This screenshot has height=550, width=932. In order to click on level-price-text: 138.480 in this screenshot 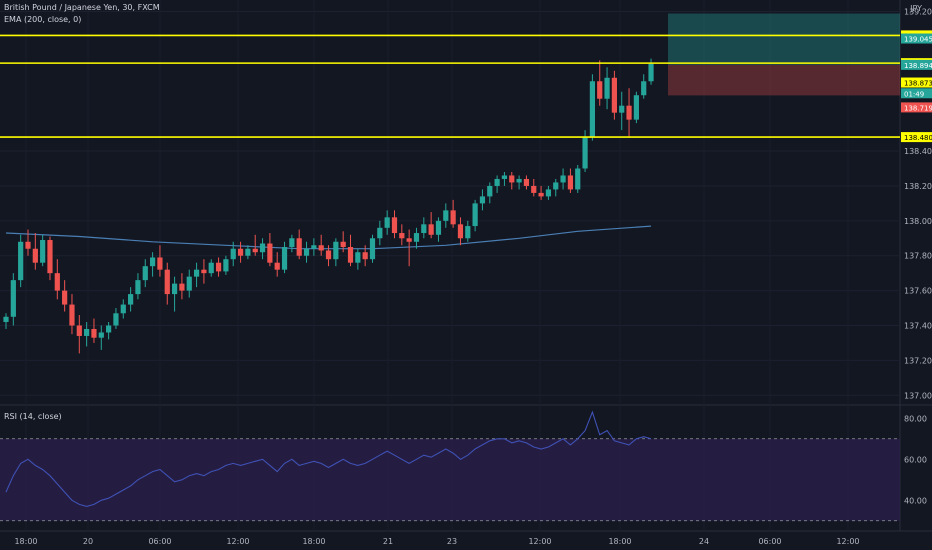, I will do `click(918, 138)`.